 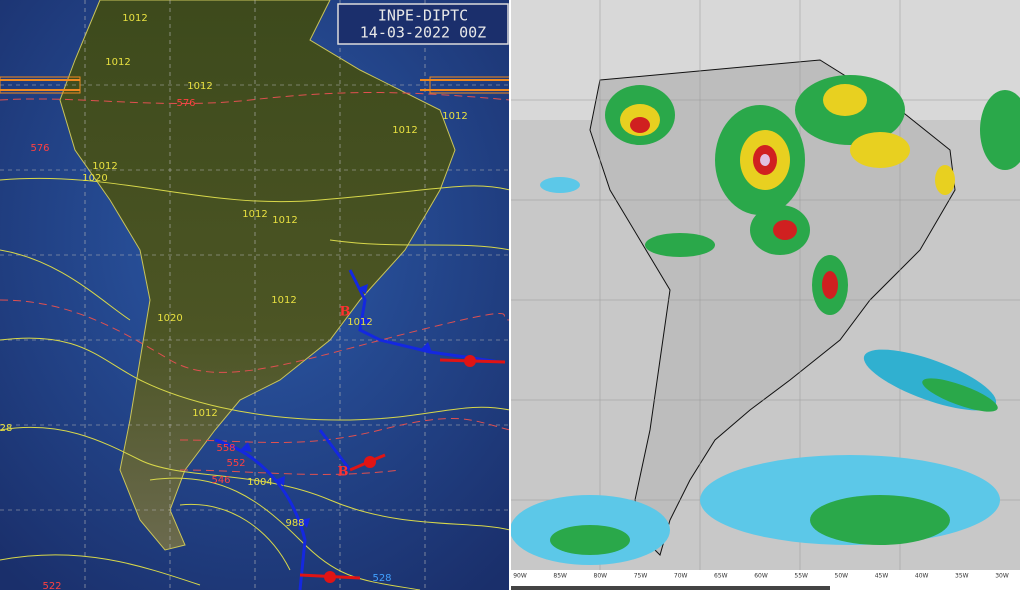 I want to click on datetime: 14-03-2022 00Z, so click(x=423, y=33).